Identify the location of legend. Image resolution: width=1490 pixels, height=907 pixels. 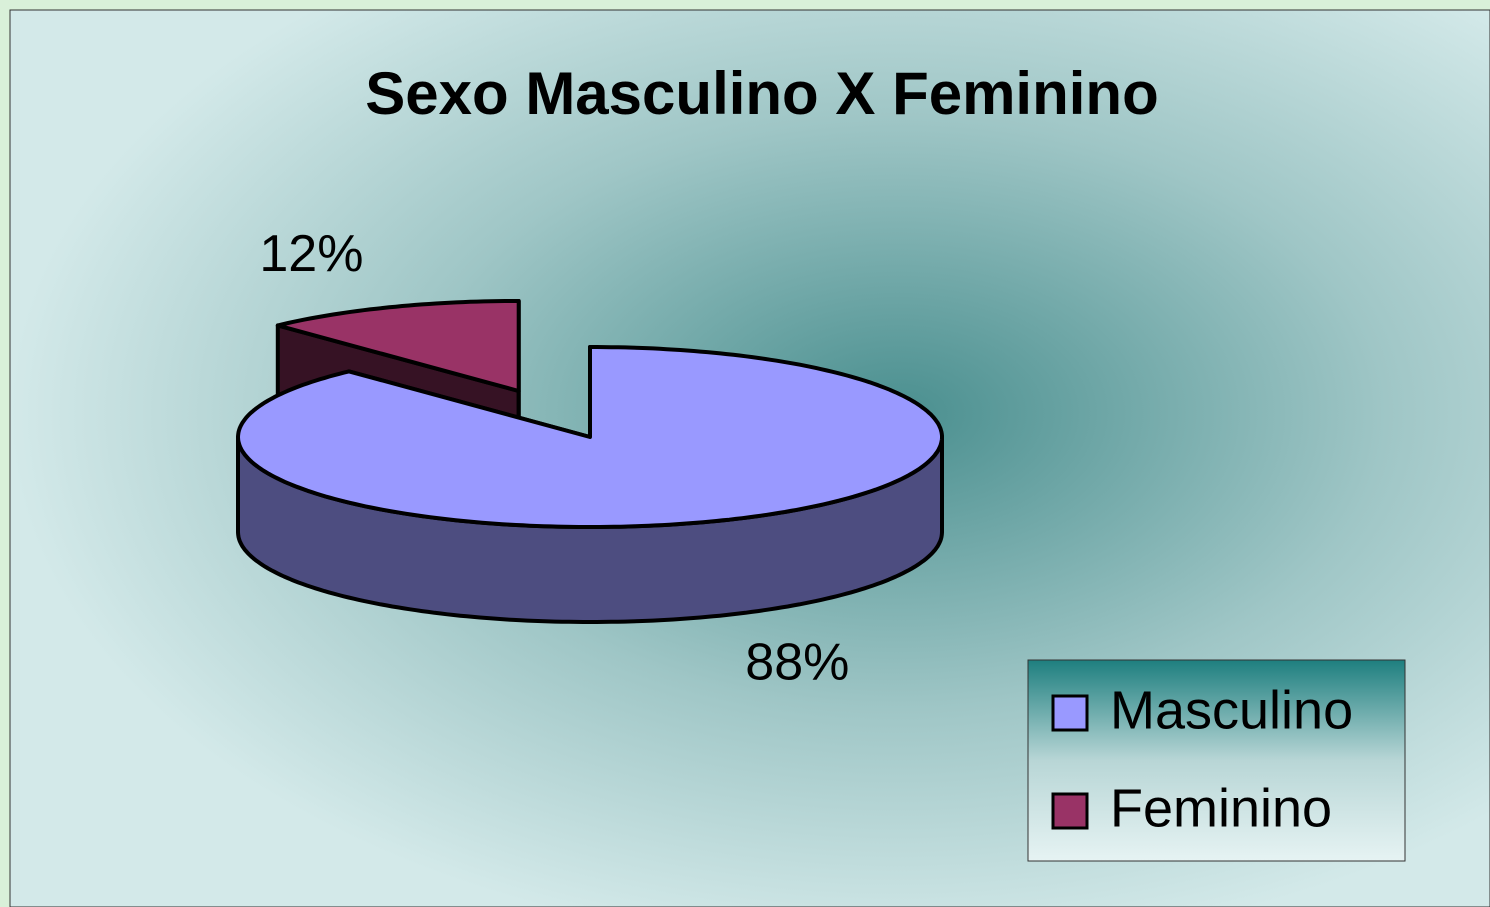
(1216, 760).